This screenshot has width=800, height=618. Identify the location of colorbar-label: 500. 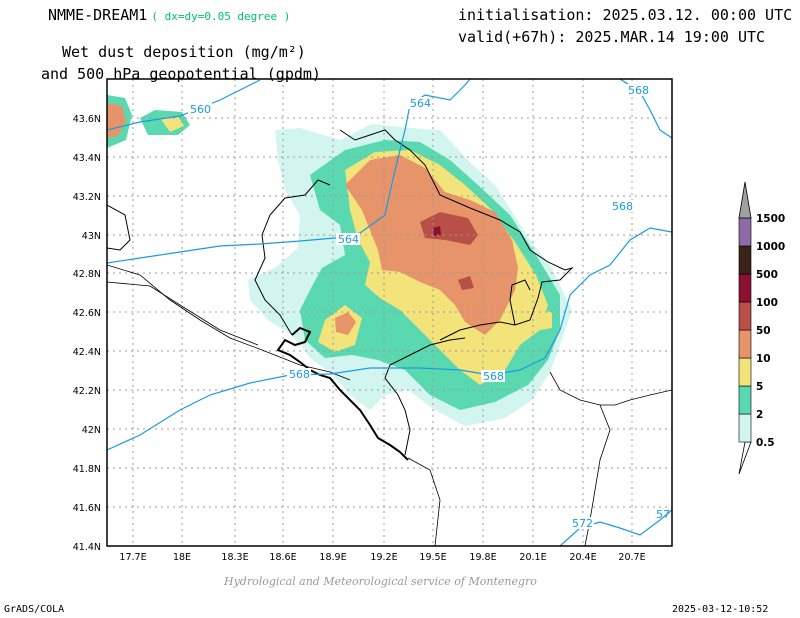
(767, 275).